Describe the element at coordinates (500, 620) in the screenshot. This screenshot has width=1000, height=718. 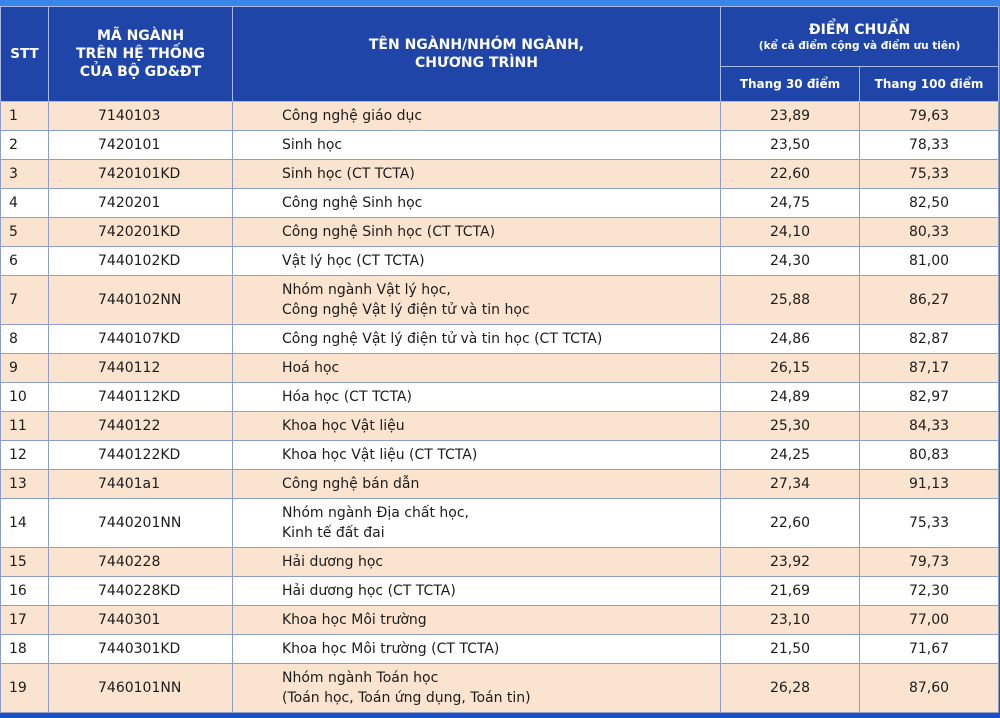
I see `table-row: 17 7440301 Khoa học Môi trường 23,10 77,00` at that location.